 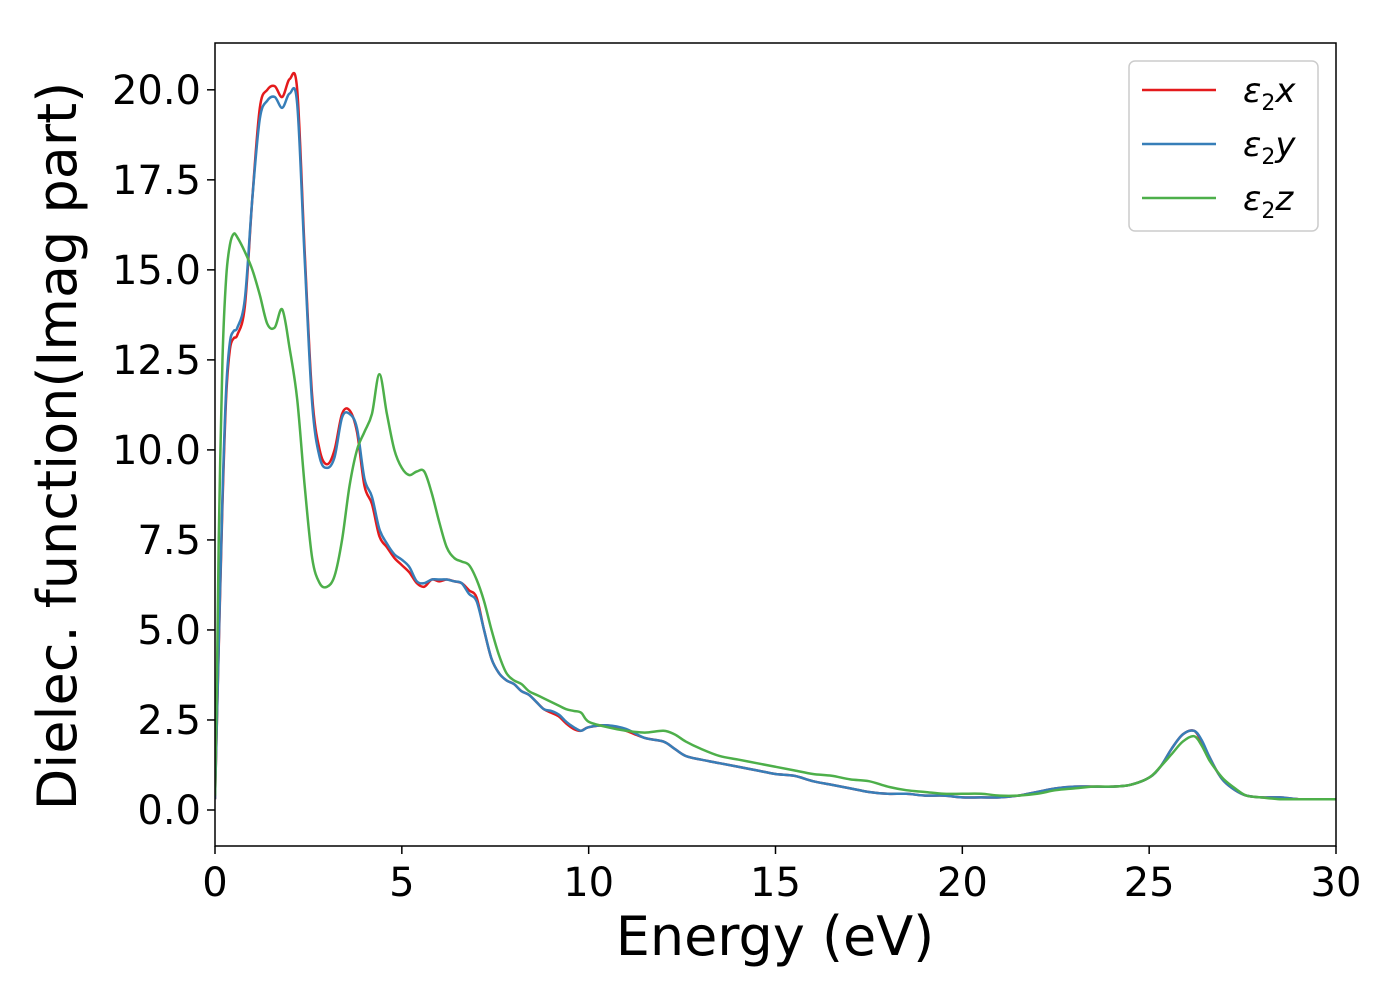 What do you see at coordinates (588, 883) in the screenshot?
I see `x-tick-label: 10` at bounding box center [588, 883].